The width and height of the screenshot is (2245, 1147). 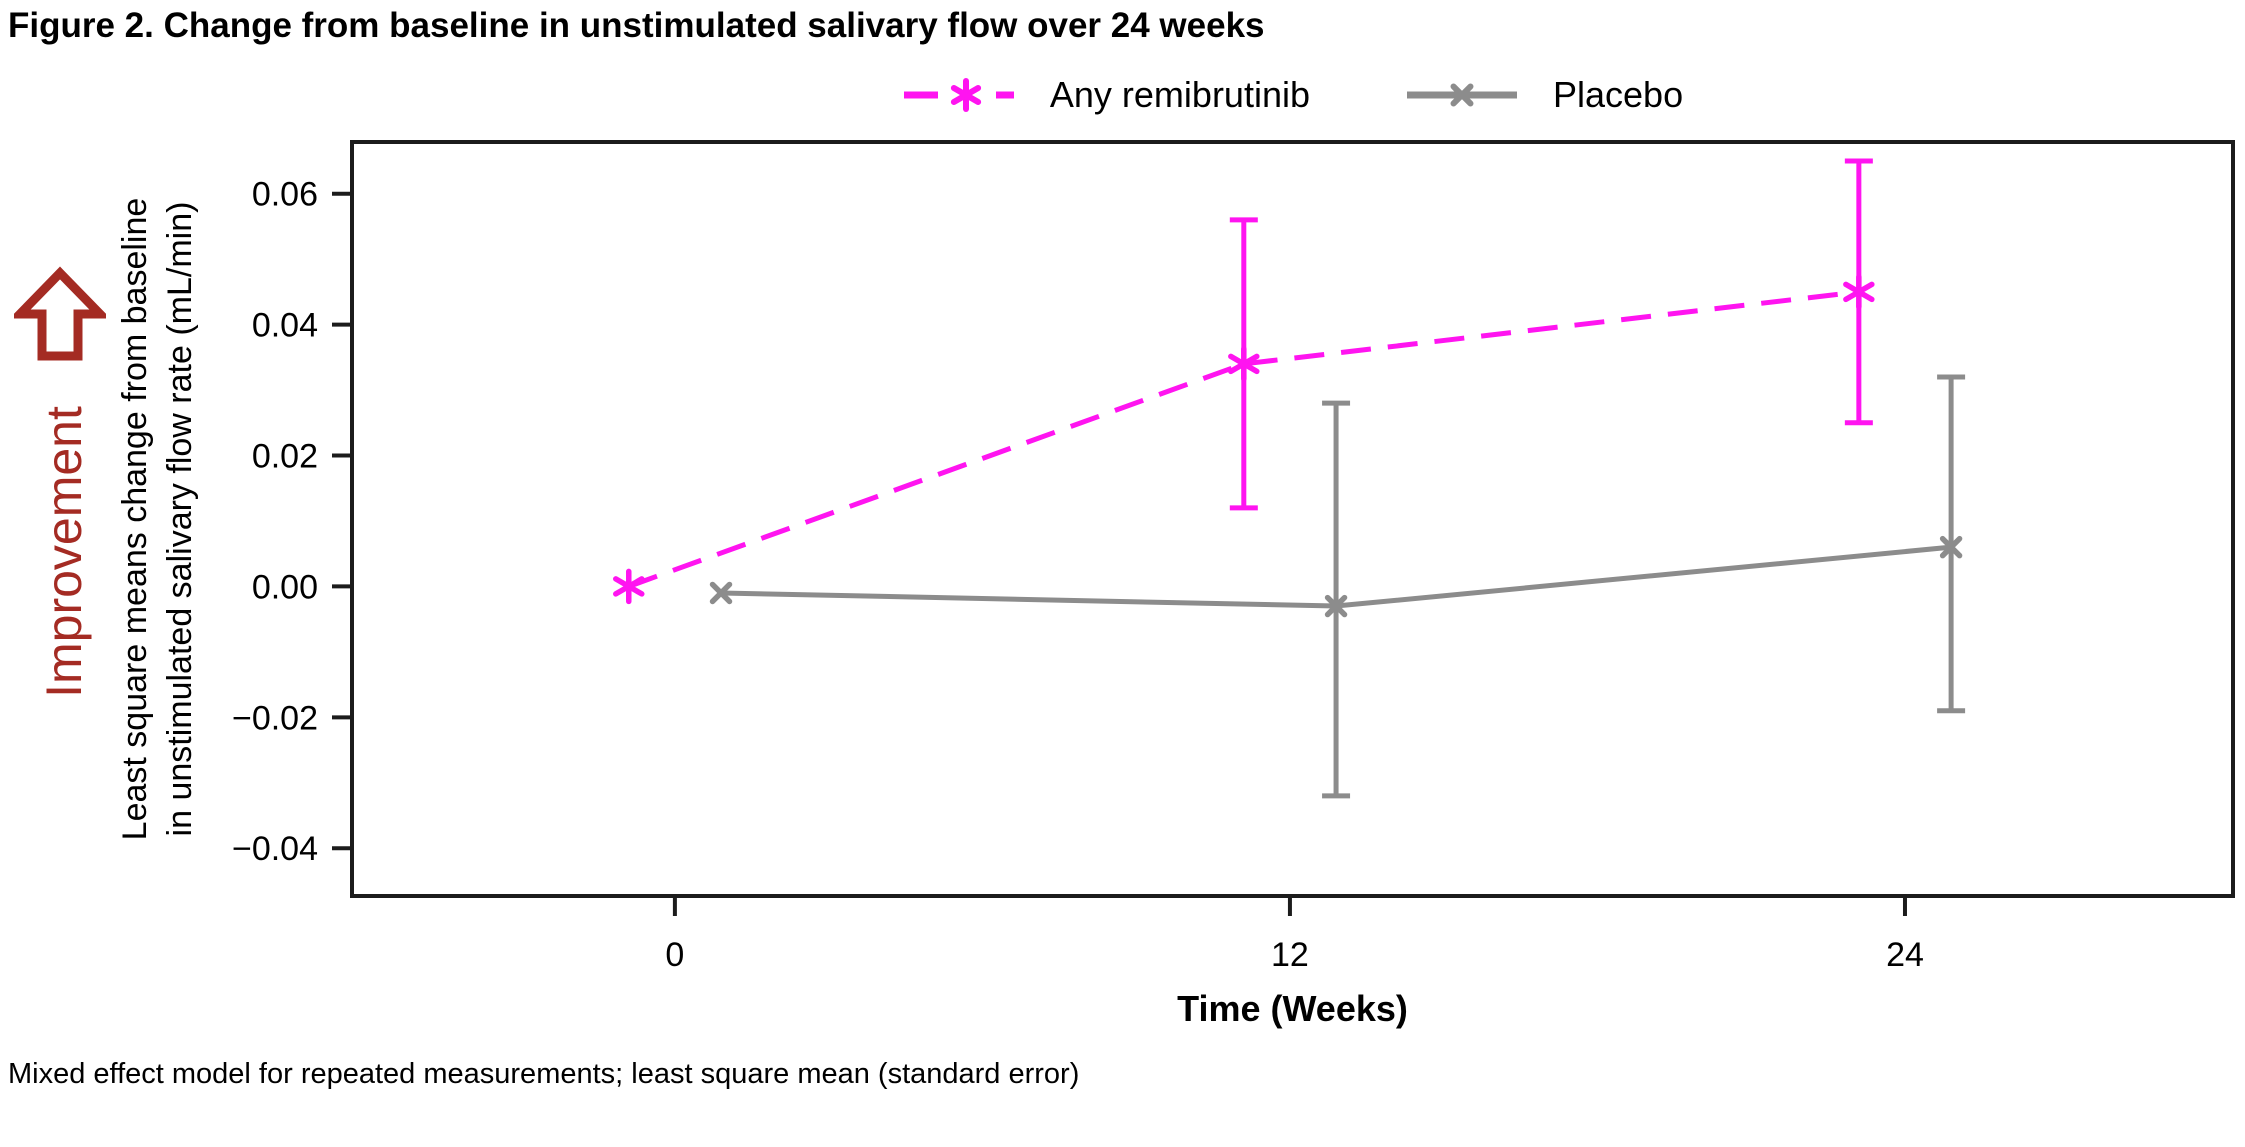 What do you see at coordinates (60, 313) in the screenshot?
I see `improvement-up-arrow-icon` at bounding box center [60, 313].